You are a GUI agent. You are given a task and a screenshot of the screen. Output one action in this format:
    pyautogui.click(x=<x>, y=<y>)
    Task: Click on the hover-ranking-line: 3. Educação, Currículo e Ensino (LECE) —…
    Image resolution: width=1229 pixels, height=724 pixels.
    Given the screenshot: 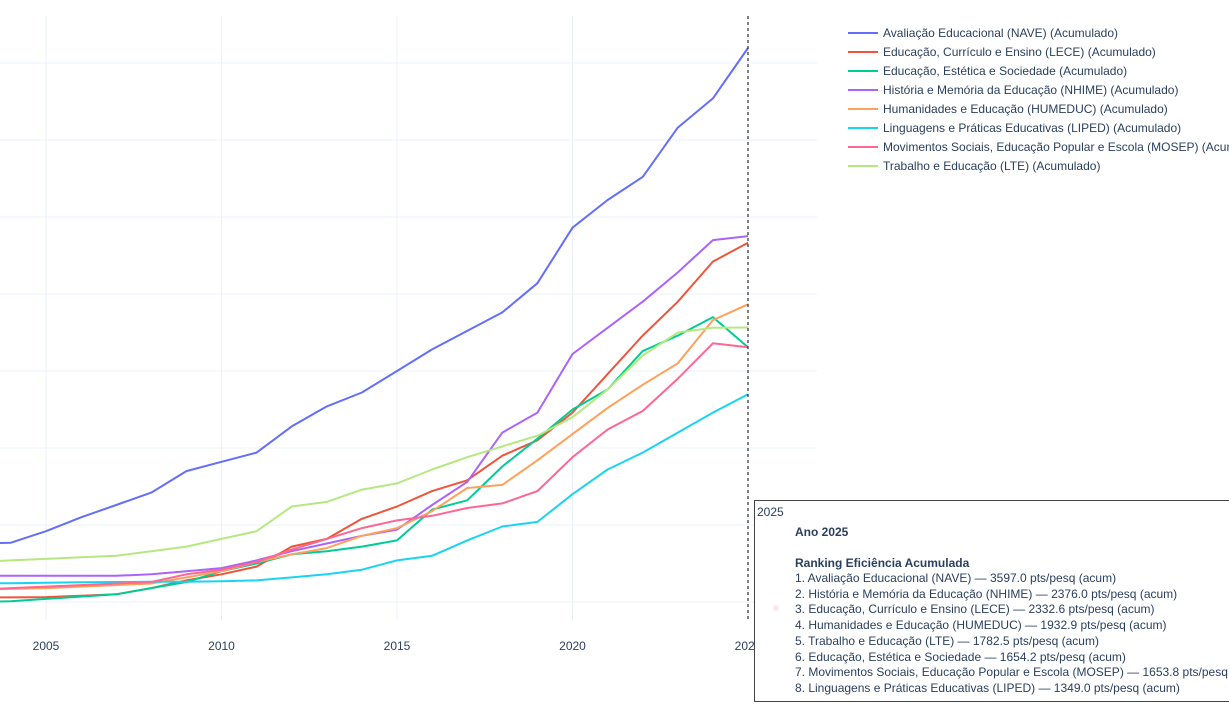 What is the action you would take?
    pyautogui.click(x=975, y=609)
    